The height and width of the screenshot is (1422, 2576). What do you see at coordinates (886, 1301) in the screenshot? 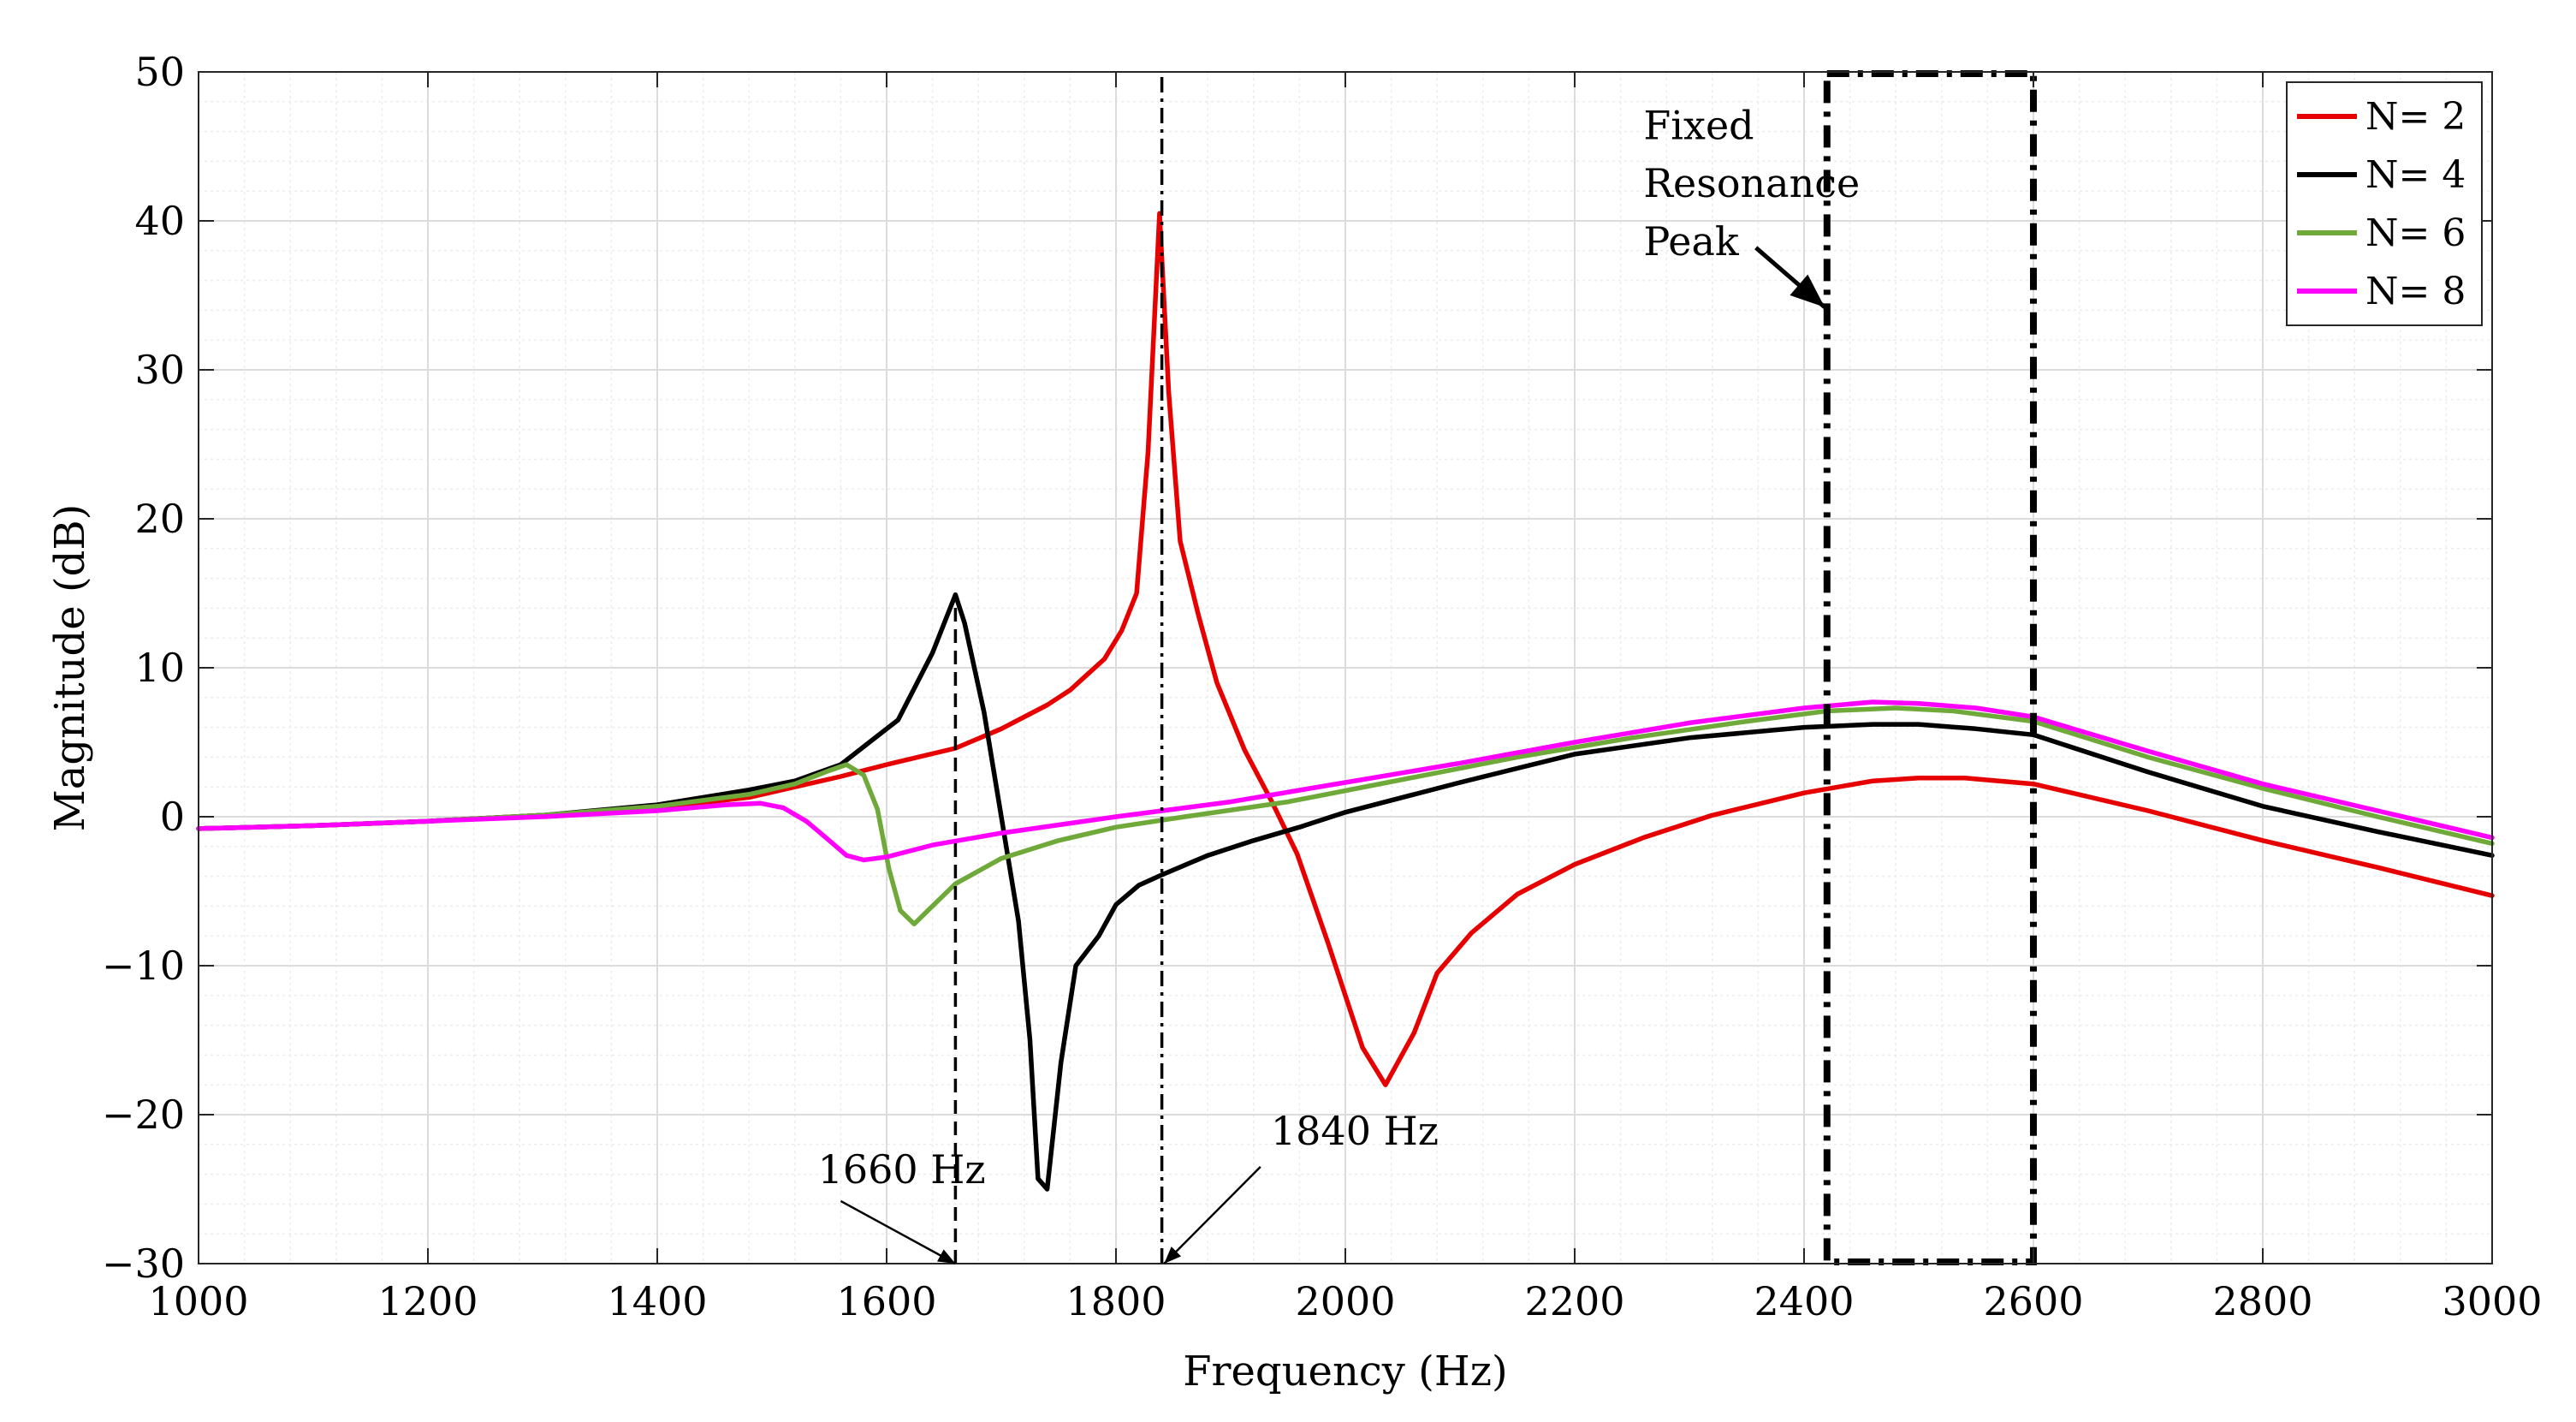
I see `x-tick-label: 1600` at bounding box center [886, 1301].